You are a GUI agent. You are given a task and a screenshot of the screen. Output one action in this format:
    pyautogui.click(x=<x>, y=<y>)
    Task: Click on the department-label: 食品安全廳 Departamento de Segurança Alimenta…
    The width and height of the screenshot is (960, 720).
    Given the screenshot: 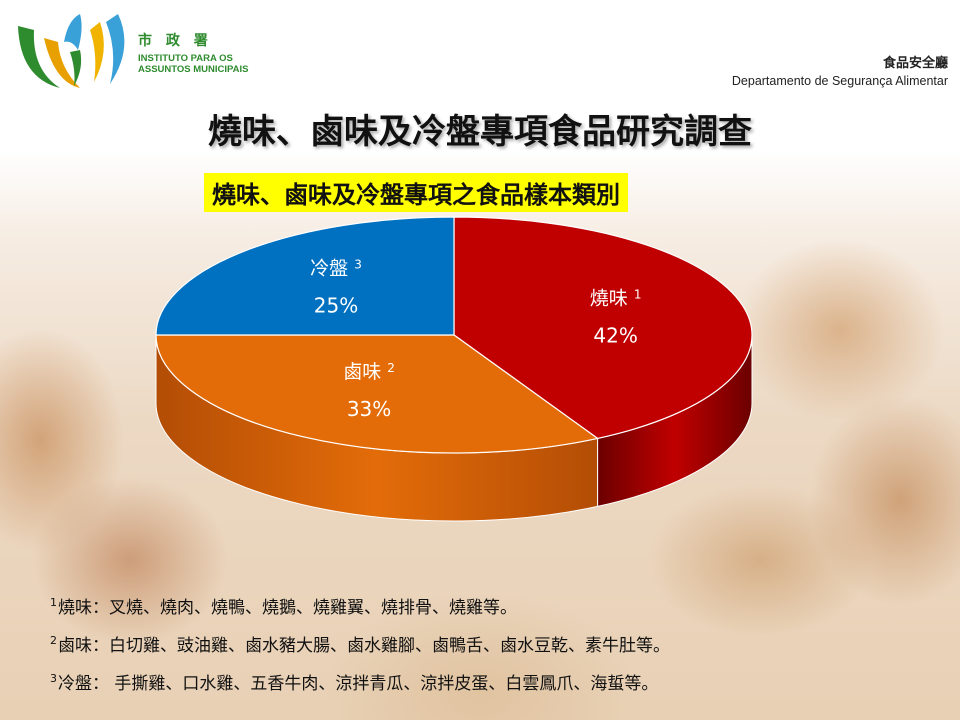 What is the action you would take?
    pyautogui.click(x=840, y=70)
    